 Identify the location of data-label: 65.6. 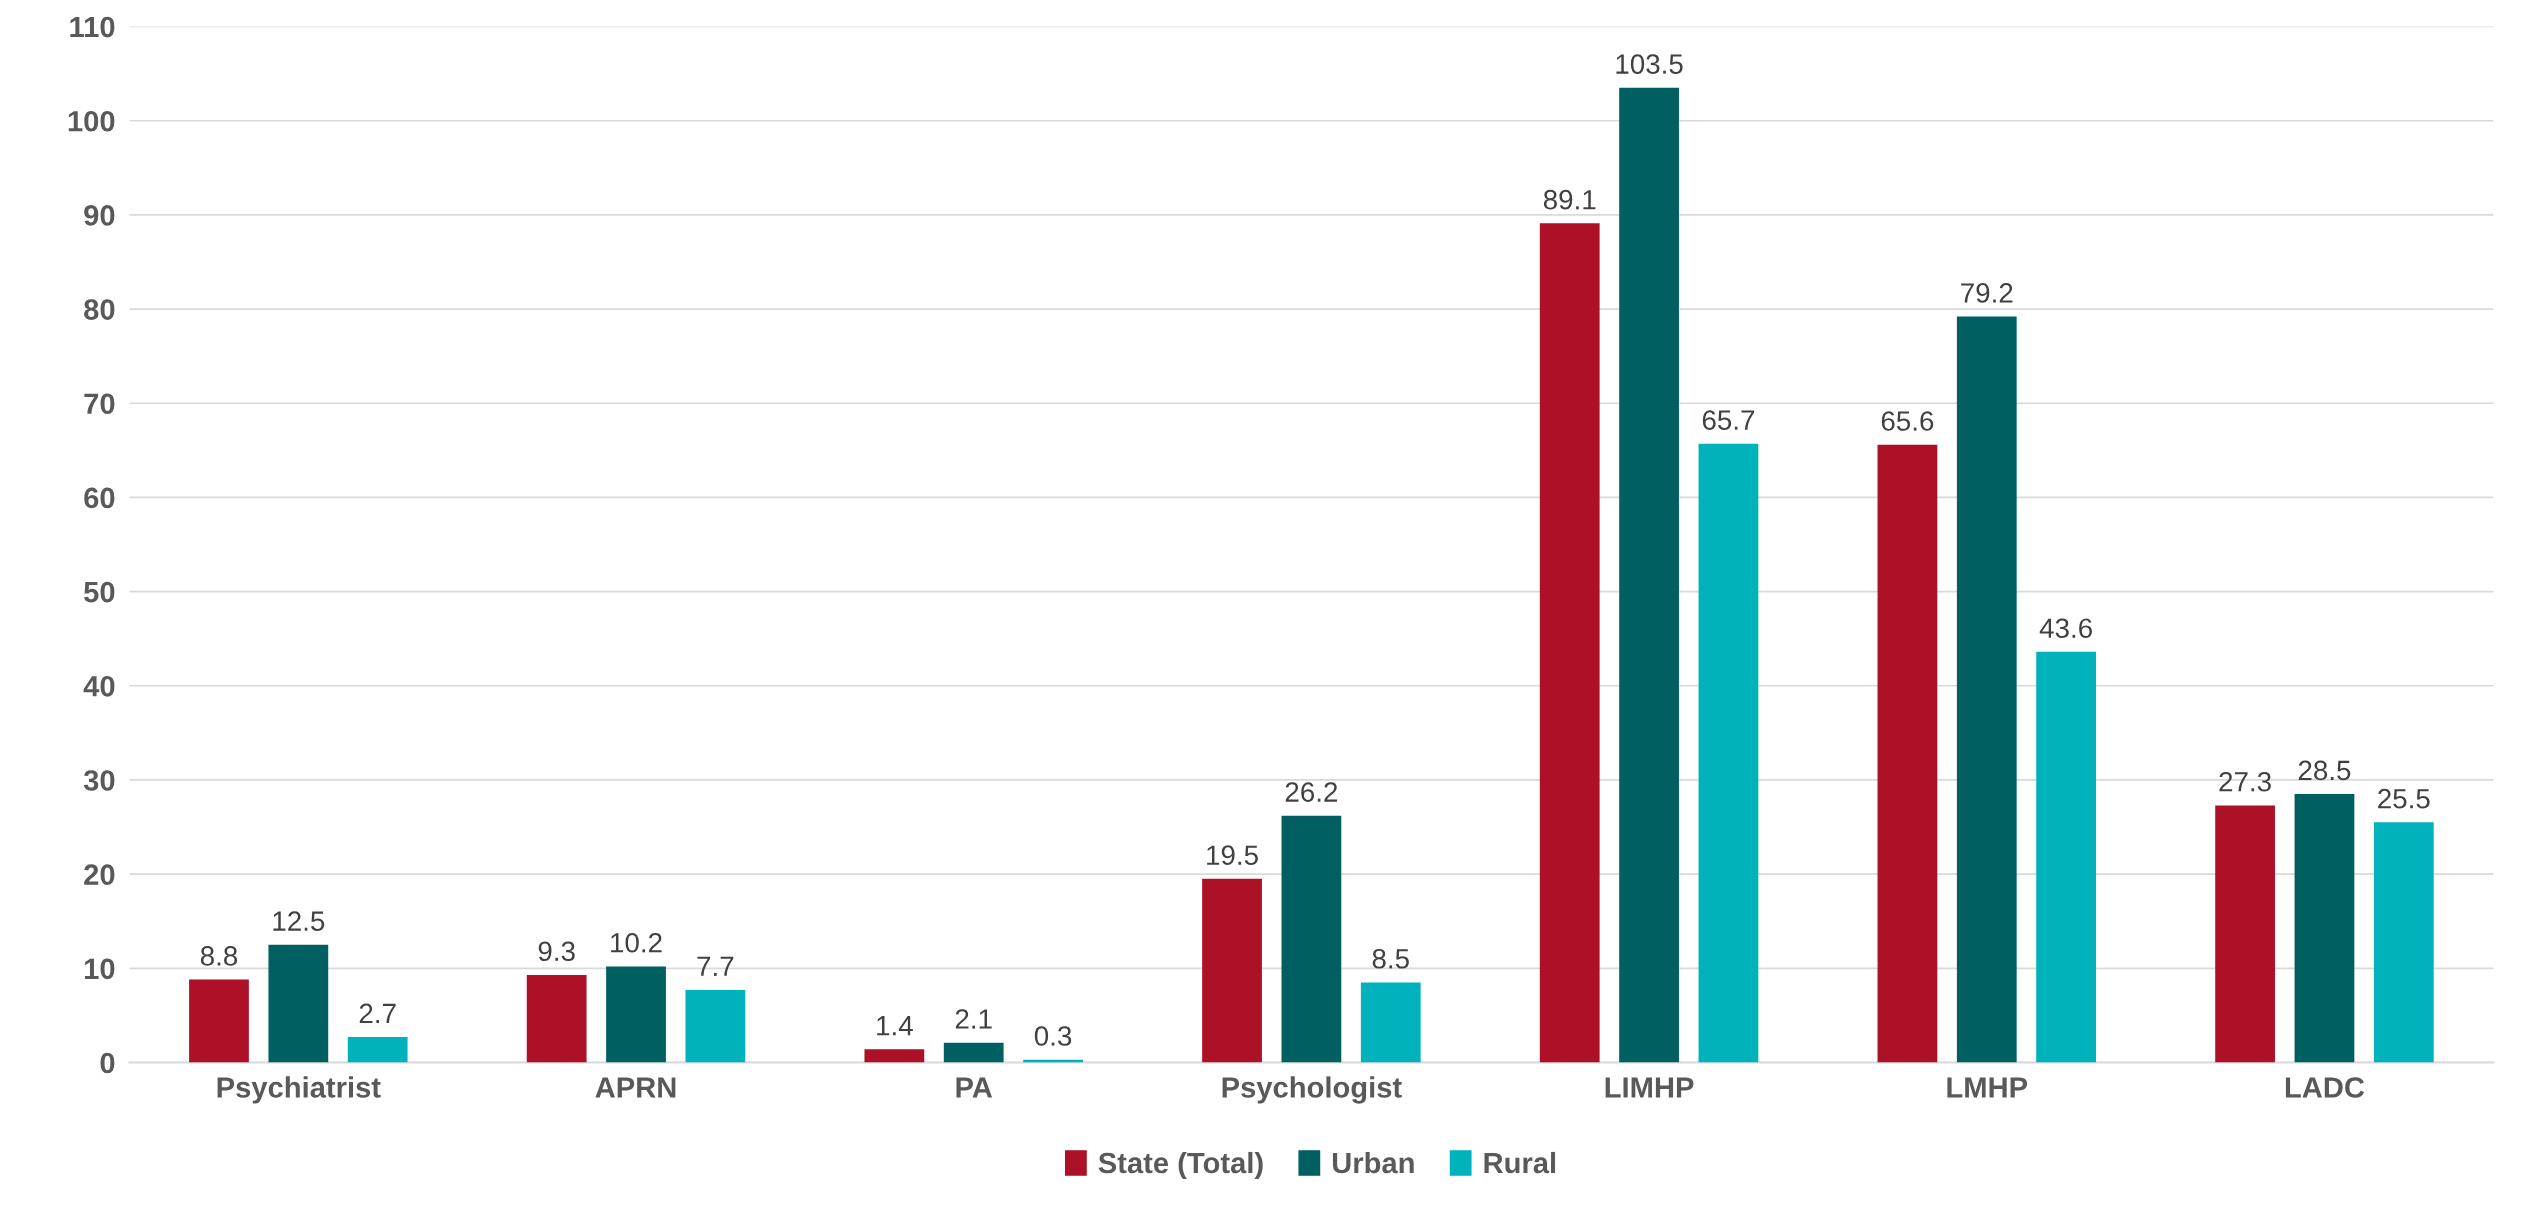
(1907, 421).